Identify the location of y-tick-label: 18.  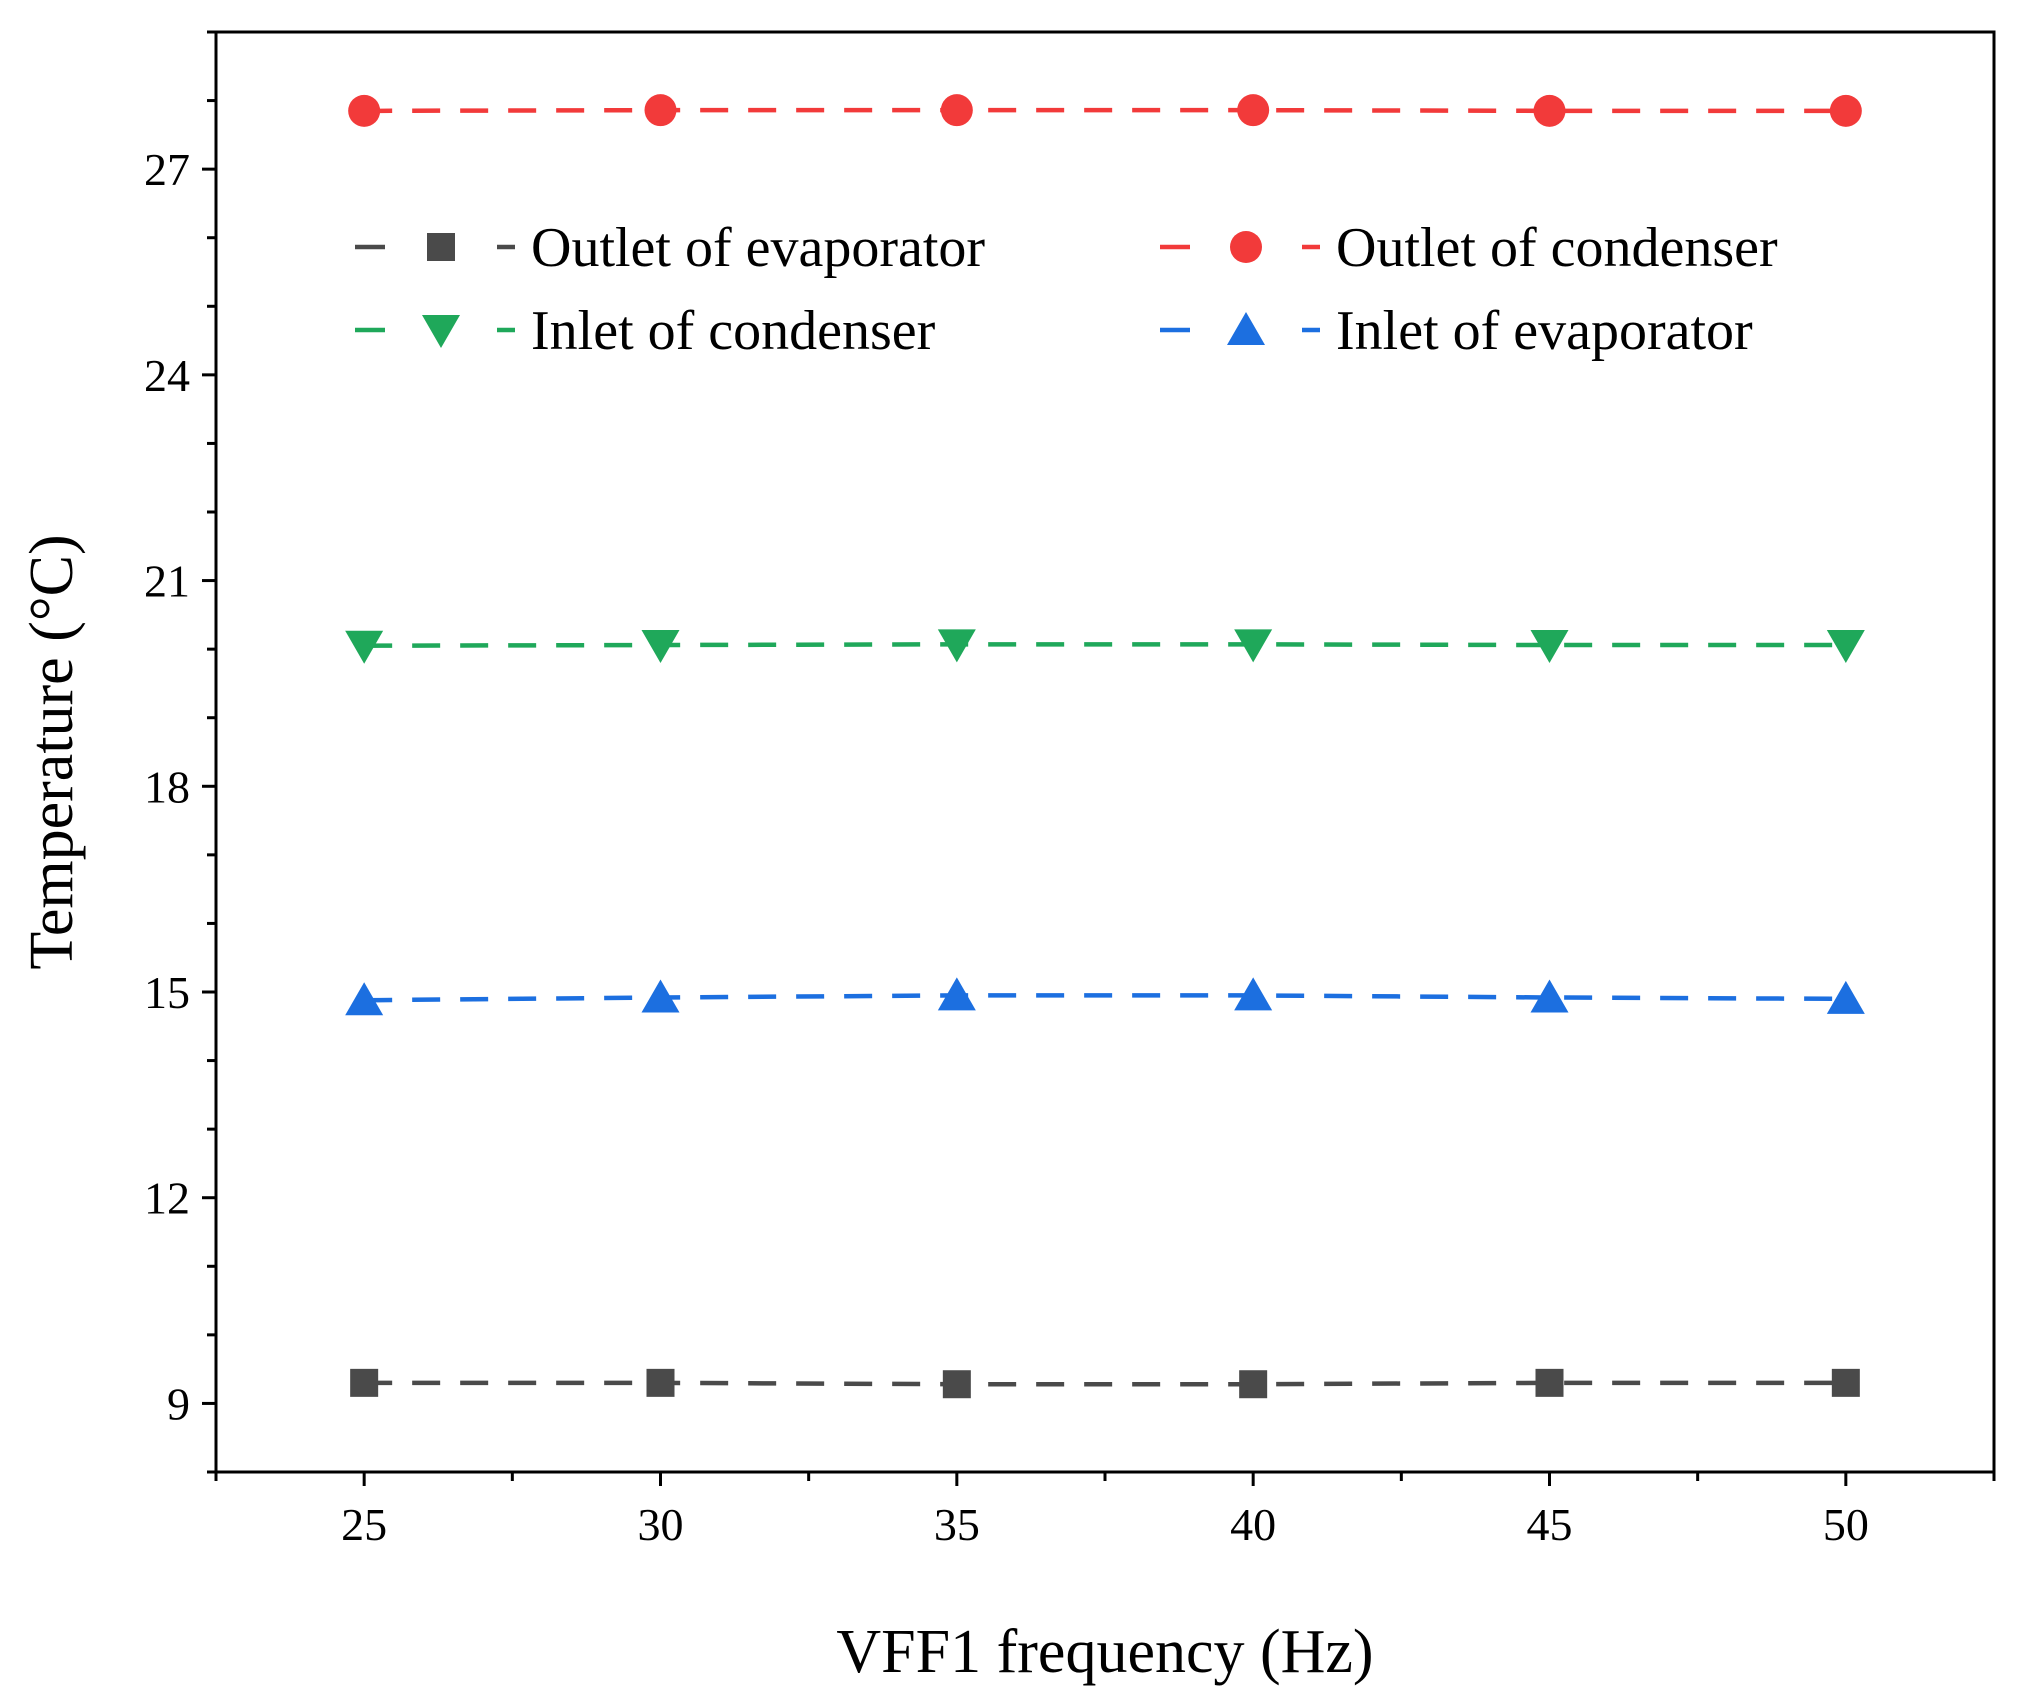
(167, 786).